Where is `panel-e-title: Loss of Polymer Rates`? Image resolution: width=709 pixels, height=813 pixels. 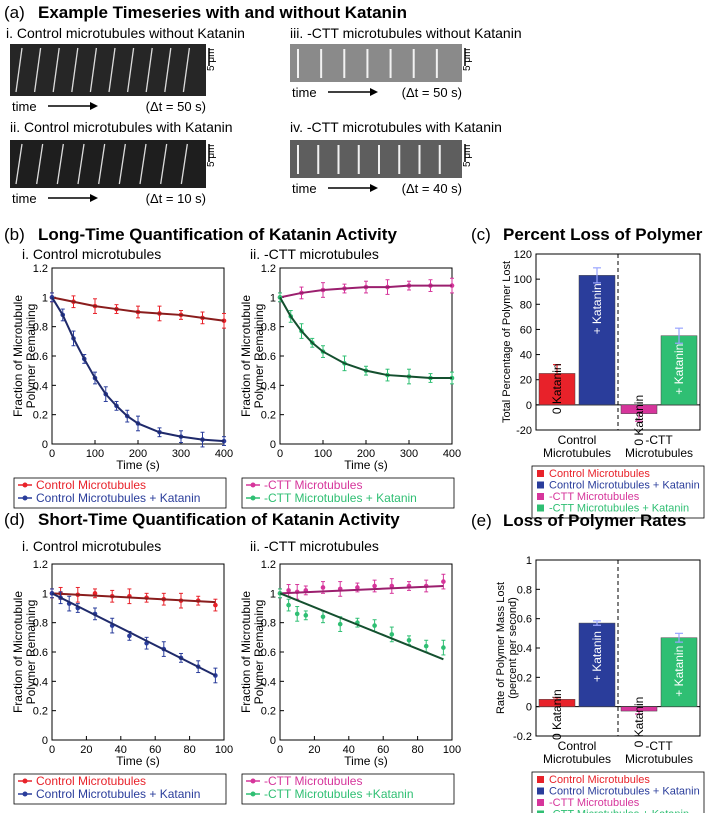
panel-e-title: Loss of Polymer Rates is located at coordinates (594, 520).